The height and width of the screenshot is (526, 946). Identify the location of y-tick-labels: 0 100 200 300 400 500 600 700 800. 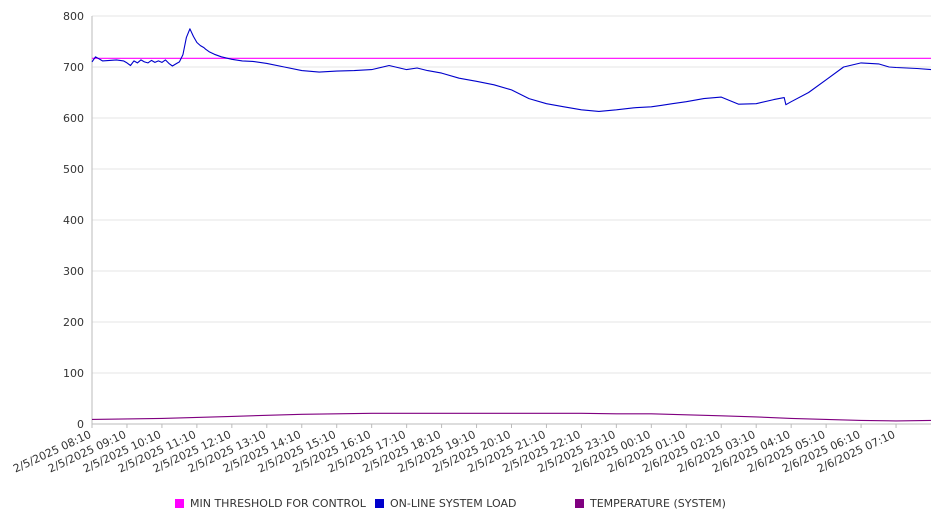
(73, 220).